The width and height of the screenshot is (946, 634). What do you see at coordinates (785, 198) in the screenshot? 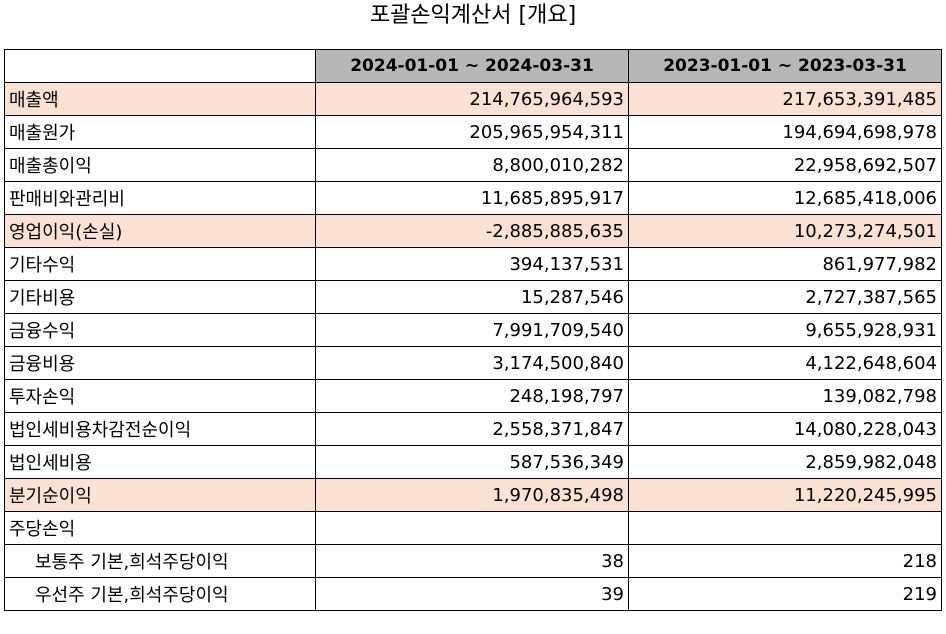
I see `value-2023: 12,685,418,006` at bounding box center [785, 198].